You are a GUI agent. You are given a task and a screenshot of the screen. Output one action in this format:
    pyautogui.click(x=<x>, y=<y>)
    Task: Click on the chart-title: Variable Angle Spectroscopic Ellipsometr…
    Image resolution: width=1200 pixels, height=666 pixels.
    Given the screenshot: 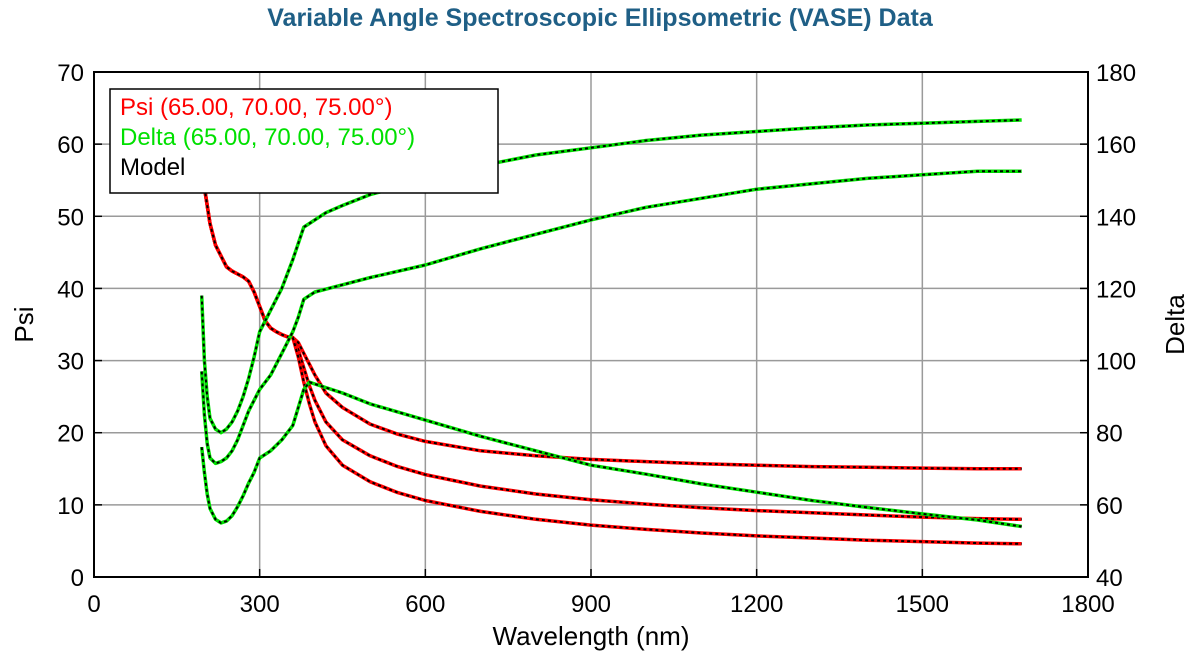 What is the action you would take?
    pyautogui.click(x=600, y=18)
    